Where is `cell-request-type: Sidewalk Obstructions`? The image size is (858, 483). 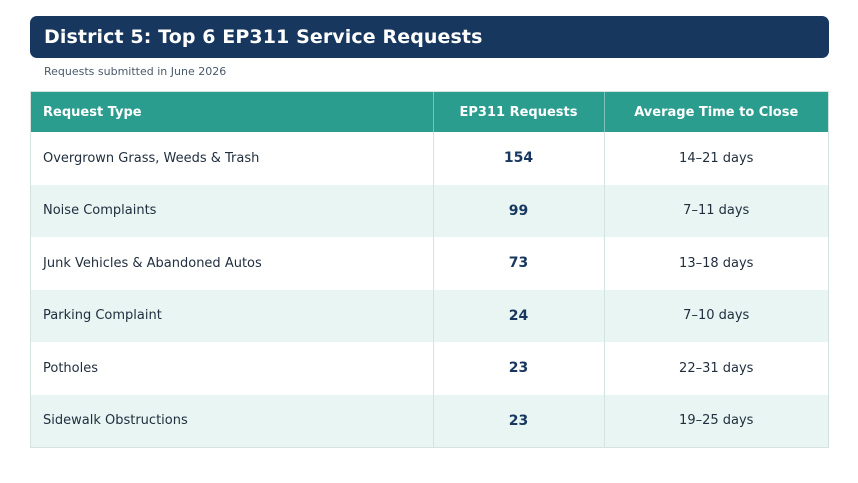 cell-request-type: Sidewalk Obstructions is located at coordinates (232, 420).